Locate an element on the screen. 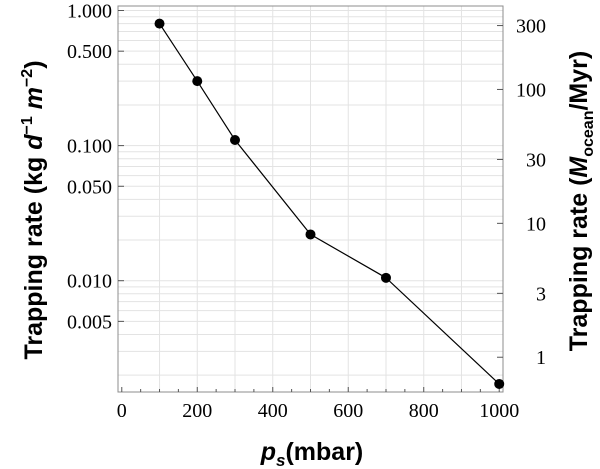  right-y-tick-label: 100 is located at coordinates (531, 90).